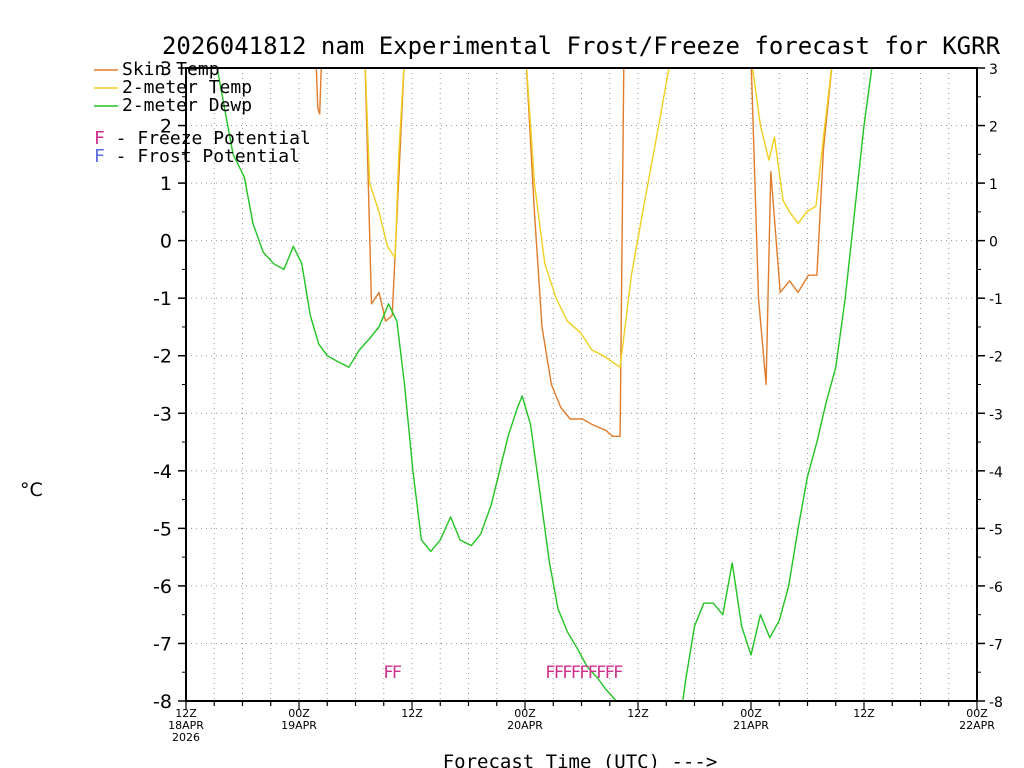 This screenshot has height=768, width=1024. Describe the element at coordinates (31, 490) in the screenshot. I see `y-axis-label: °C` at that location.